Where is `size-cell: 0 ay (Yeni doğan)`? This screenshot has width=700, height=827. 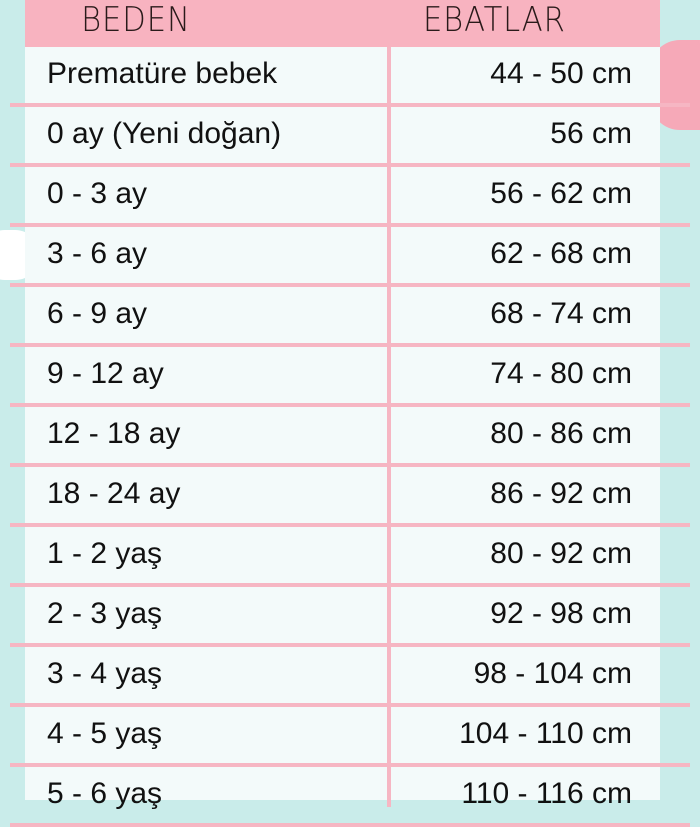 size-cell: 0 ay (Yeni doğan) is located at coordinates (164, 133).